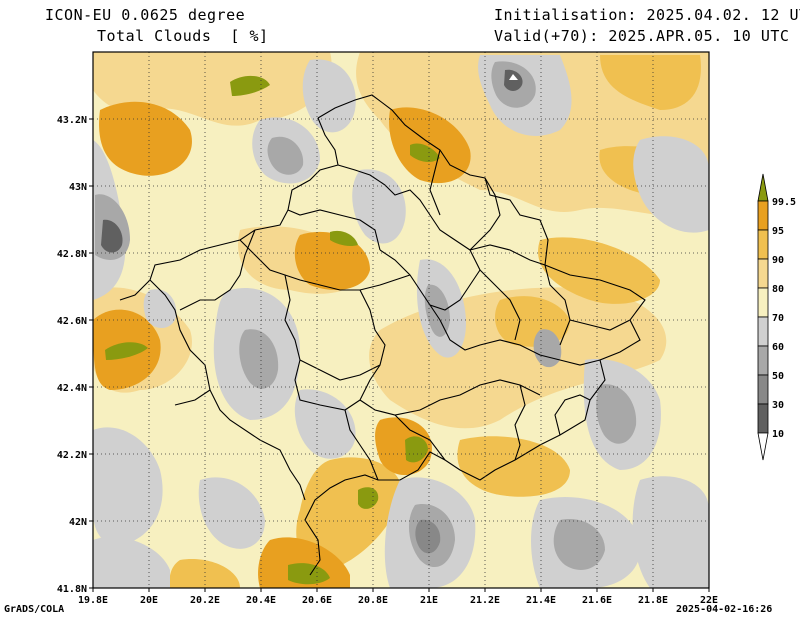  What do you see at coordinates (205, 600) in the screenshot?
I see `x-tick-label: 20.2E` at bounding box center [205, 600].